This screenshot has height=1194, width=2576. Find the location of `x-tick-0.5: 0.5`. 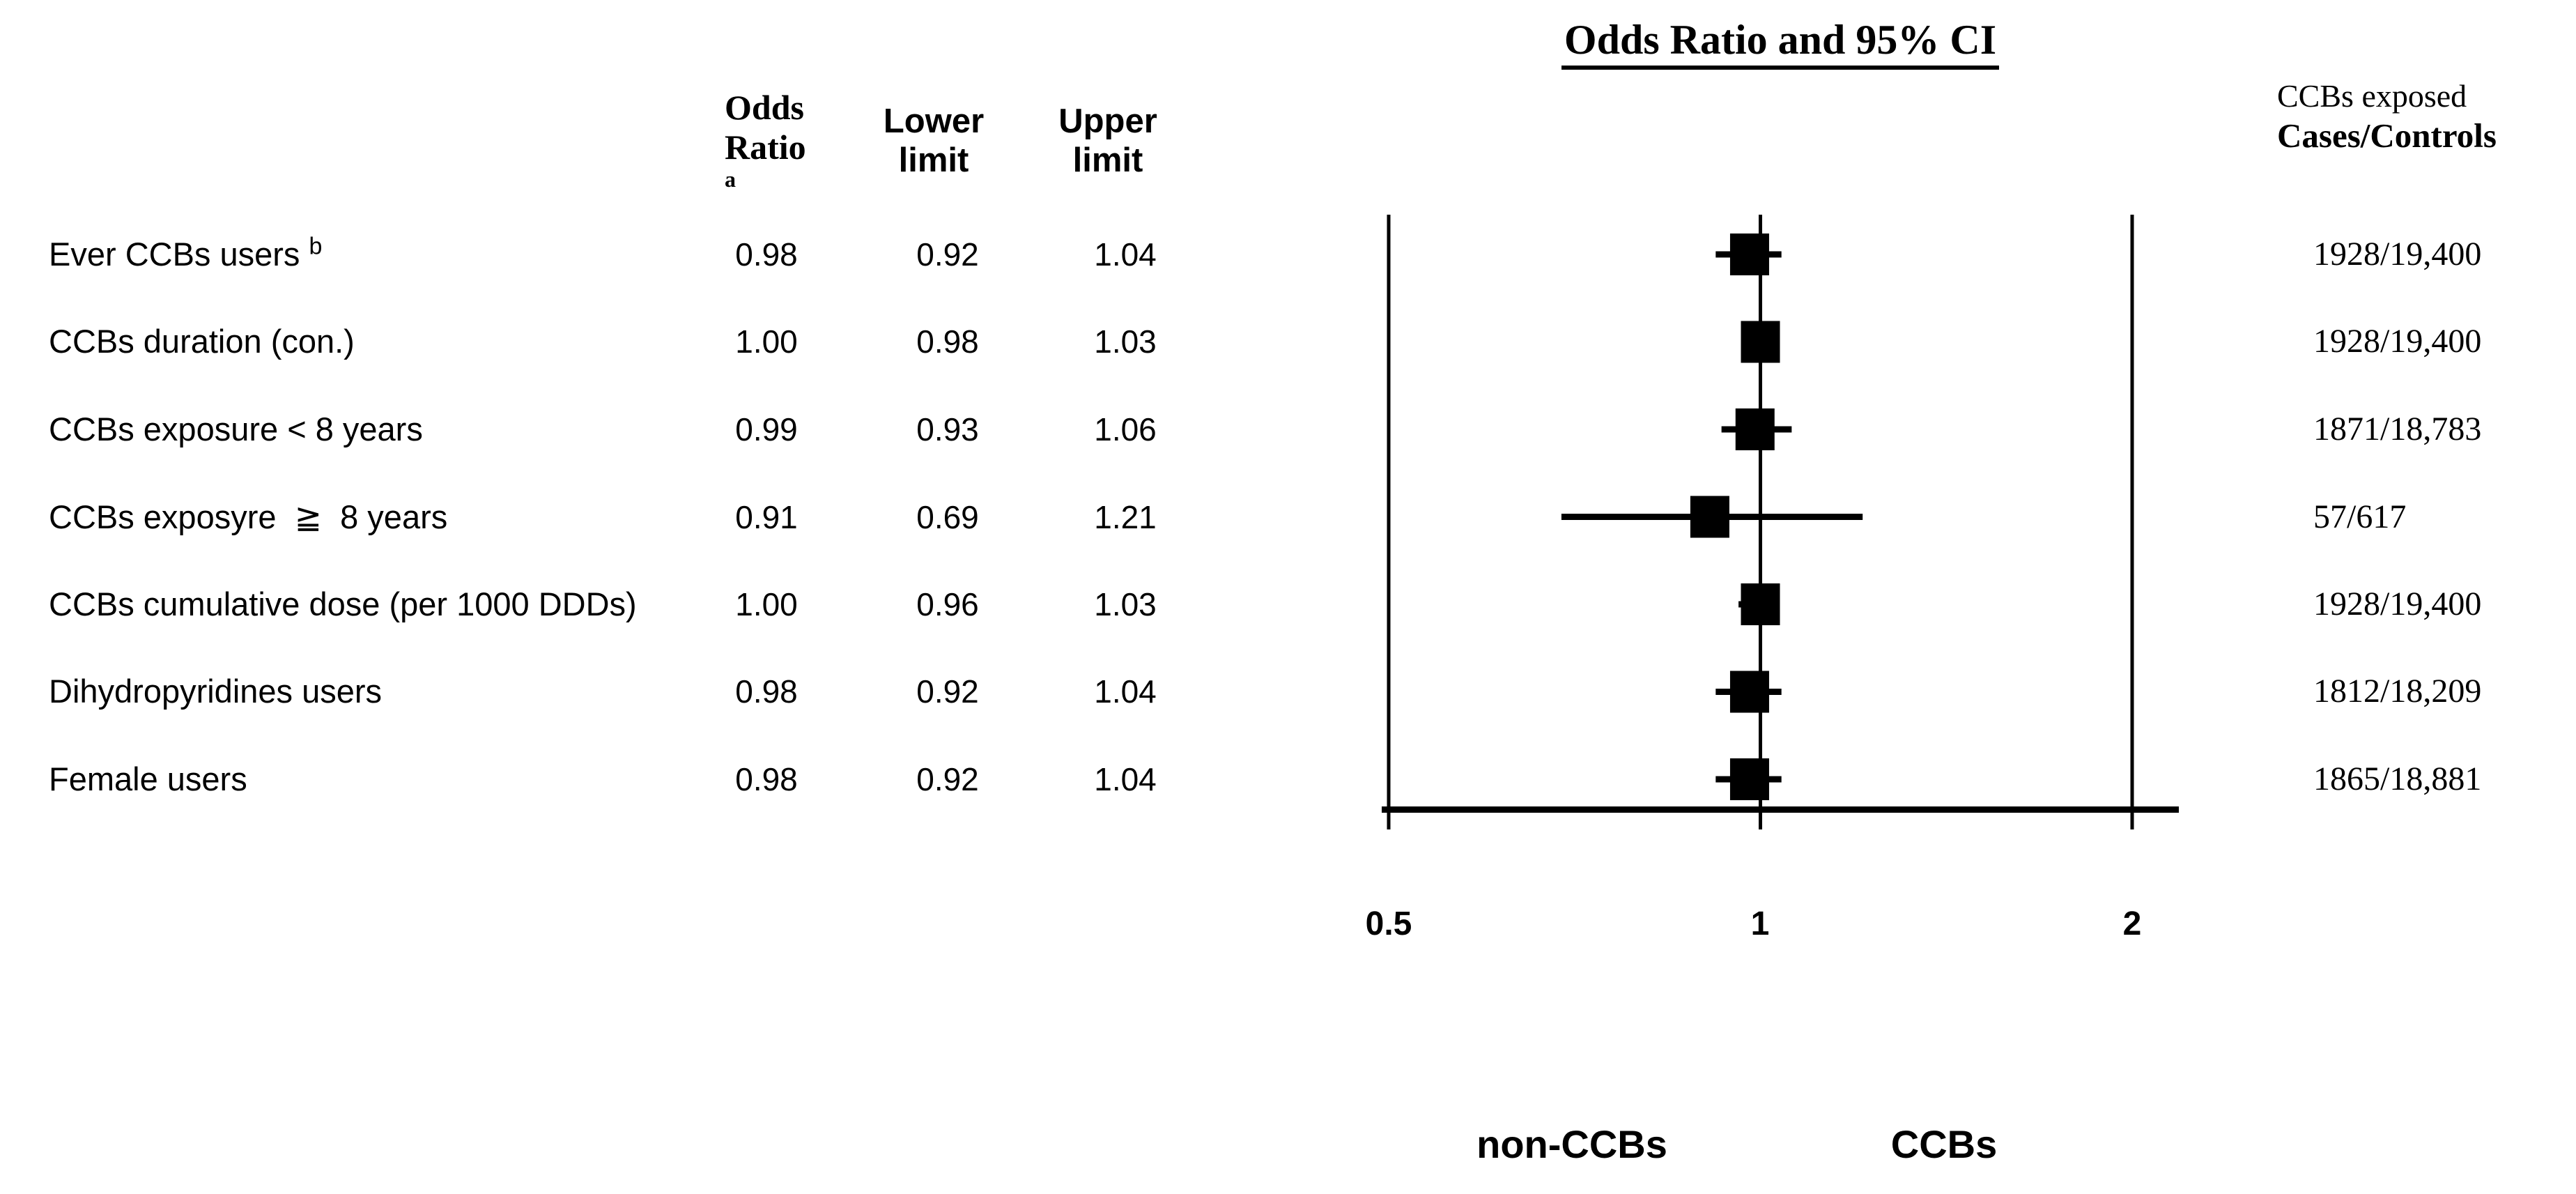

x-tick-0.5: 0.5 is located at coordinates (1388, 924).